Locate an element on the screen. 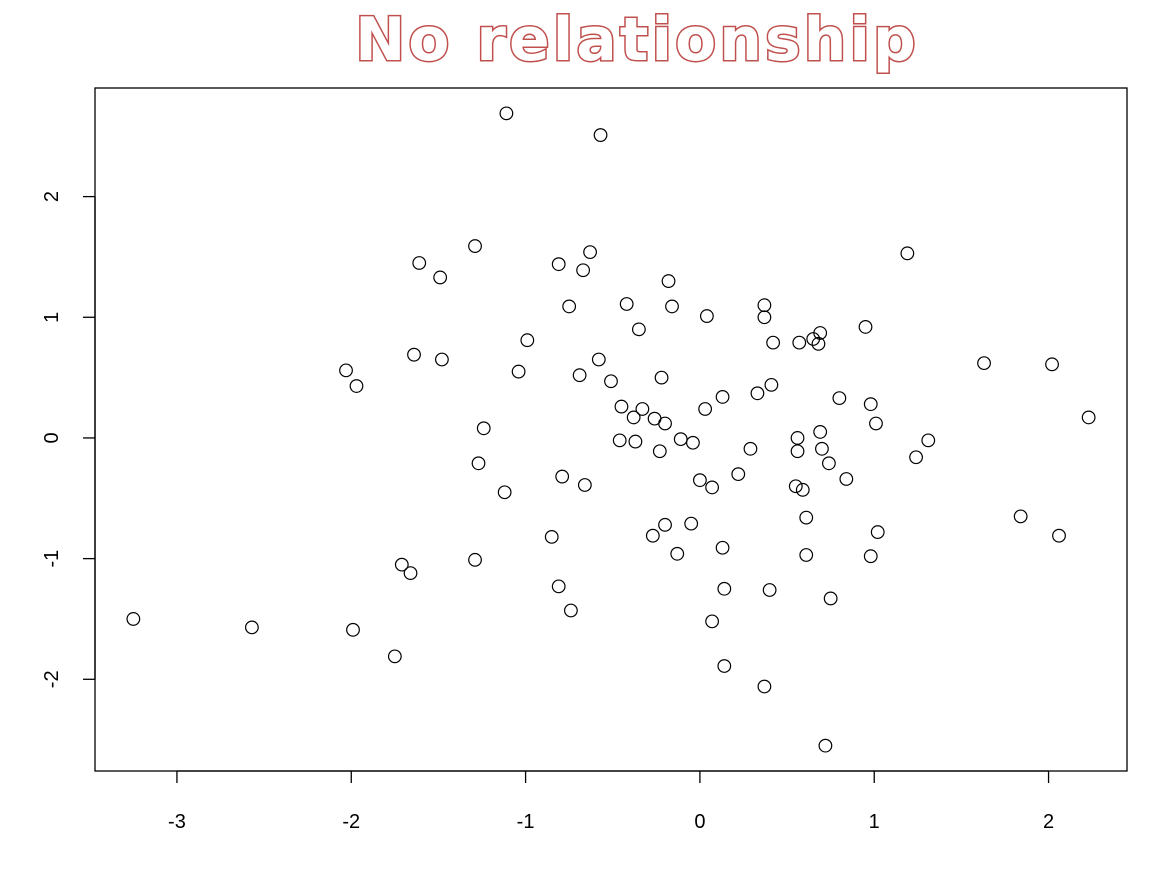 The image size is (1174, 874). x-tick-label: 2 is located at coordinates (1048, 822).